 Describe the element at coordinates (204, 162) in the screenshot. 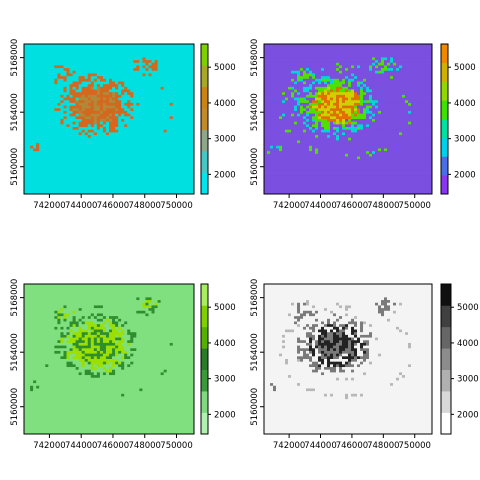

I see `legend-swatch` at that location.